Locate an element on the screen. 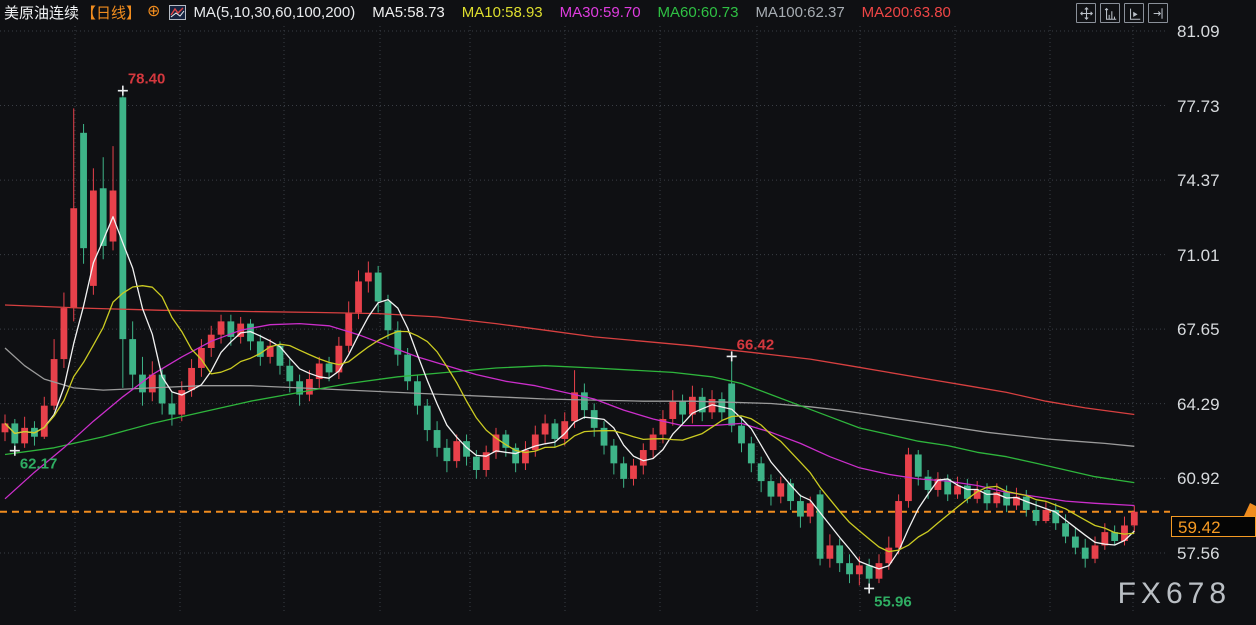  y-axis-label: 57.56 is located at coordinates (1198, 553).